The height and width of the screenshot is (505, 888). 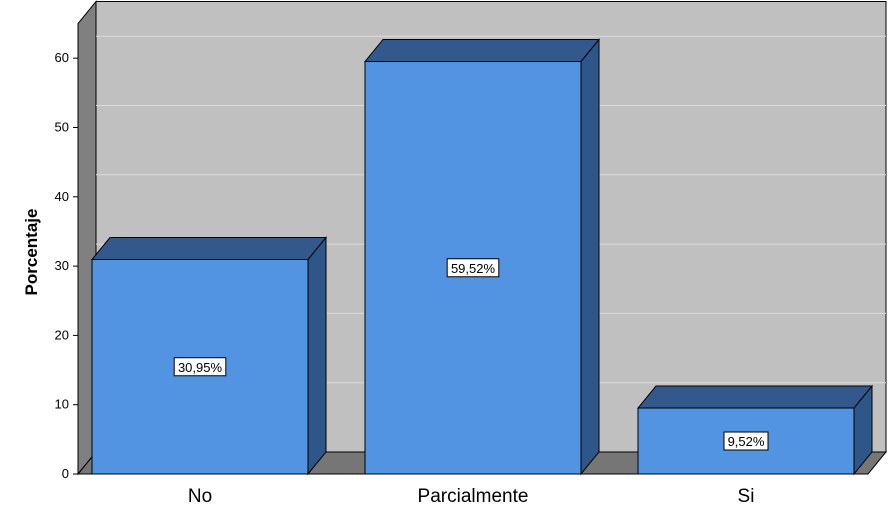 What do you see at coordinates (31, 252) in the screenshot?
I see `y-axis-label: Porcentaje` at bounding box center [31, 252].